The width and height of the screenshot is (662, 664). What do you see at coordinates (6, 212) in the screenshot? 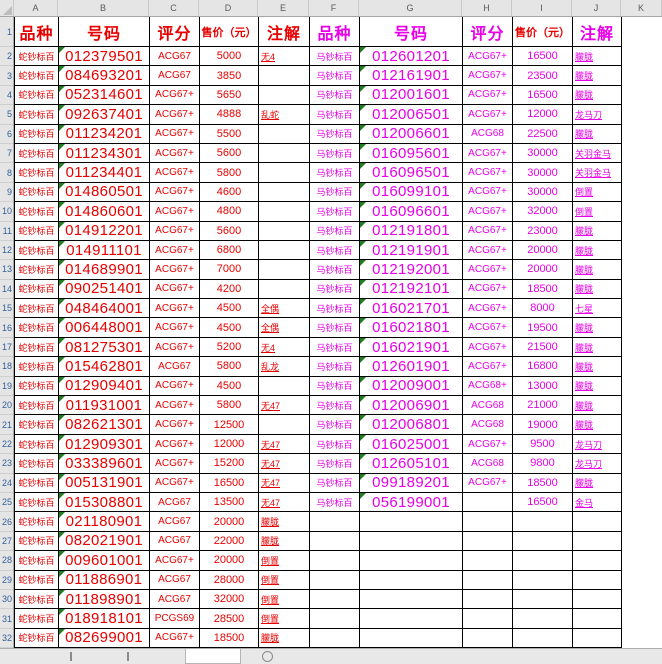
I see `row-header-10: 10` at bounding box center [6, 212].